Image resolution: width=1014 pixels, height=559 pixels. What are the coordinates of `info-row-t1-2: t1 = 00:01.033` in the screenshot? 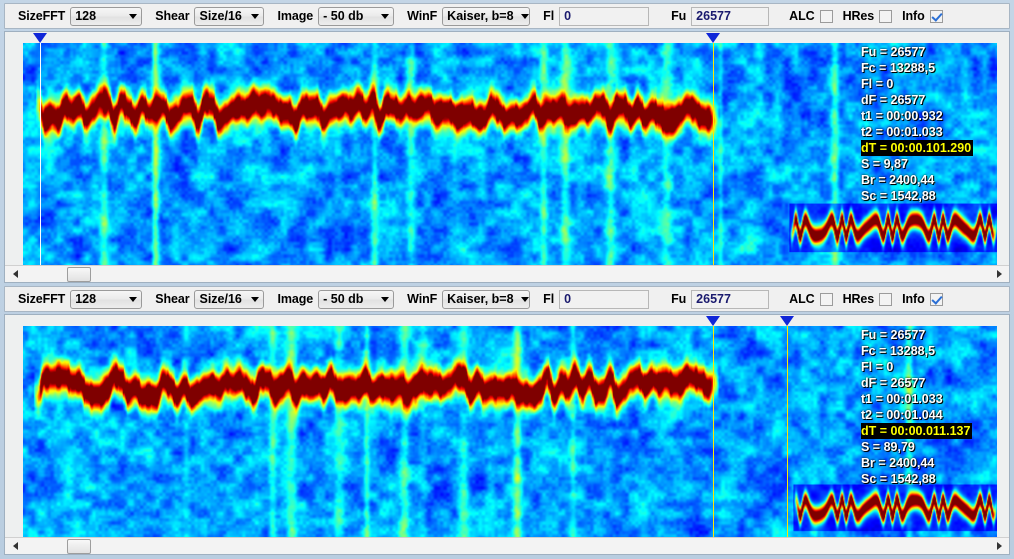 It's located at (902, 399).